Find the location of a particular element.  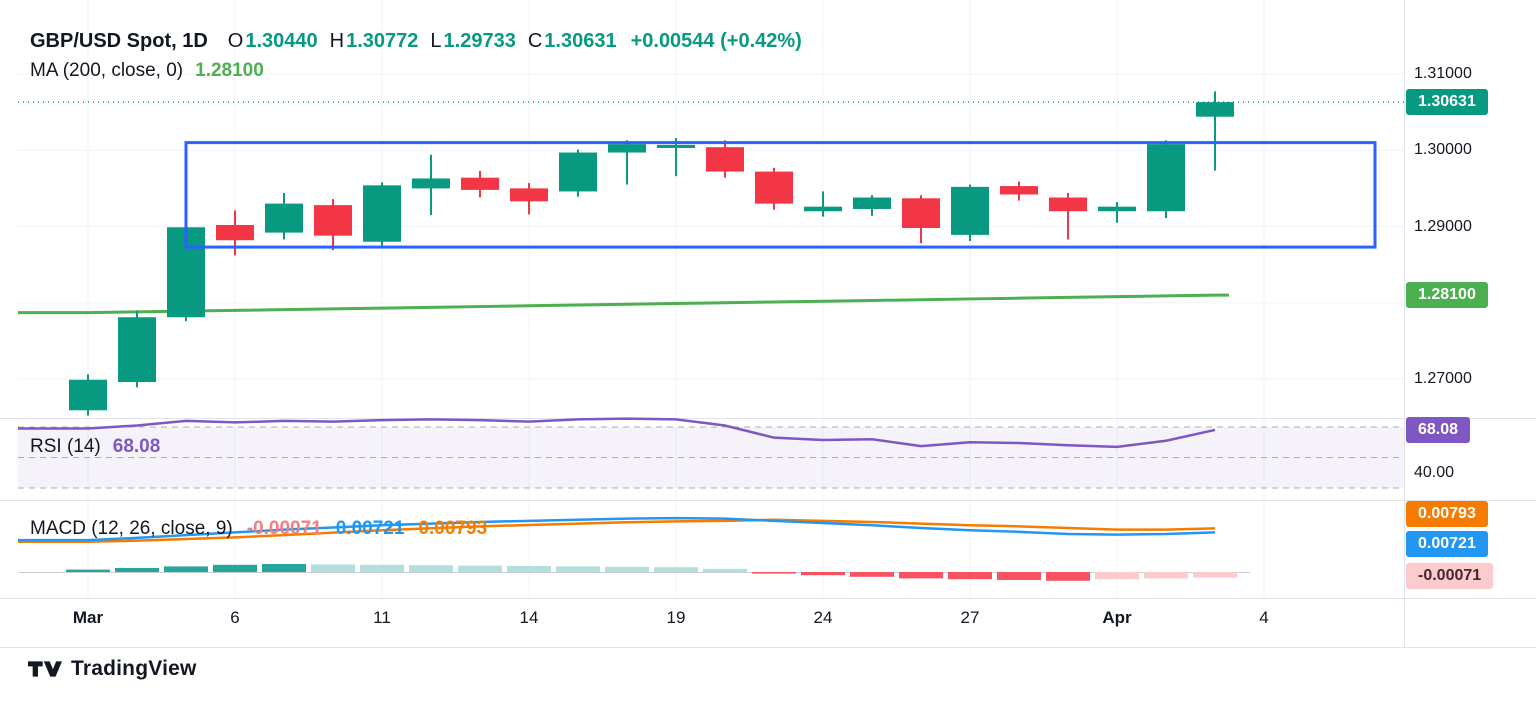

time-axis: Mar 6 11 14 19 24 27 Apr 4 is located at coordinates (702, 621).